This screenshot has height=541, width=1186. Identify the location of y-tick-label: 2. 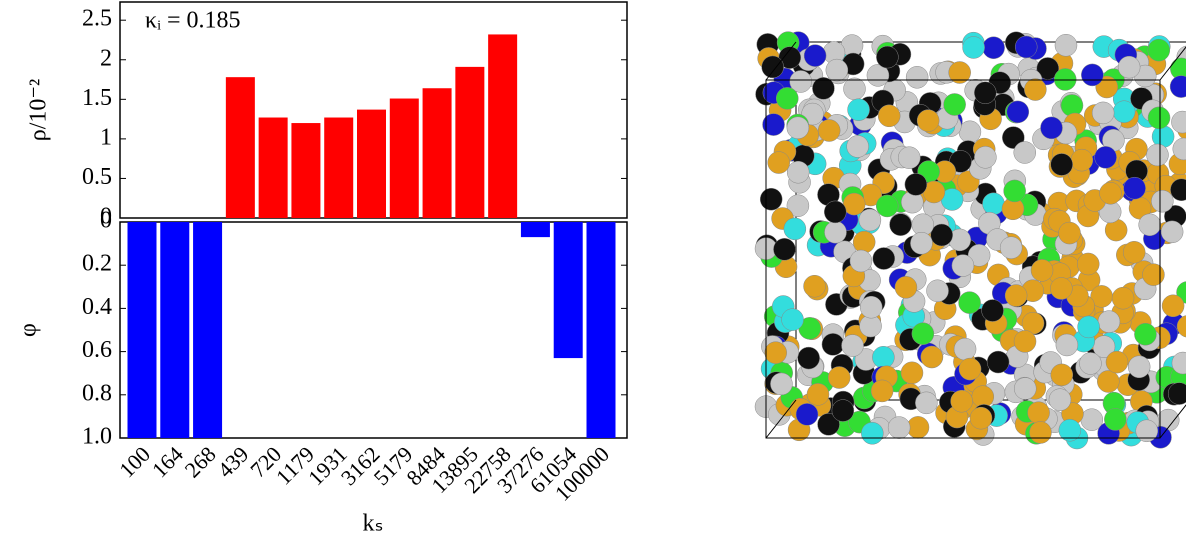
(106, 58).